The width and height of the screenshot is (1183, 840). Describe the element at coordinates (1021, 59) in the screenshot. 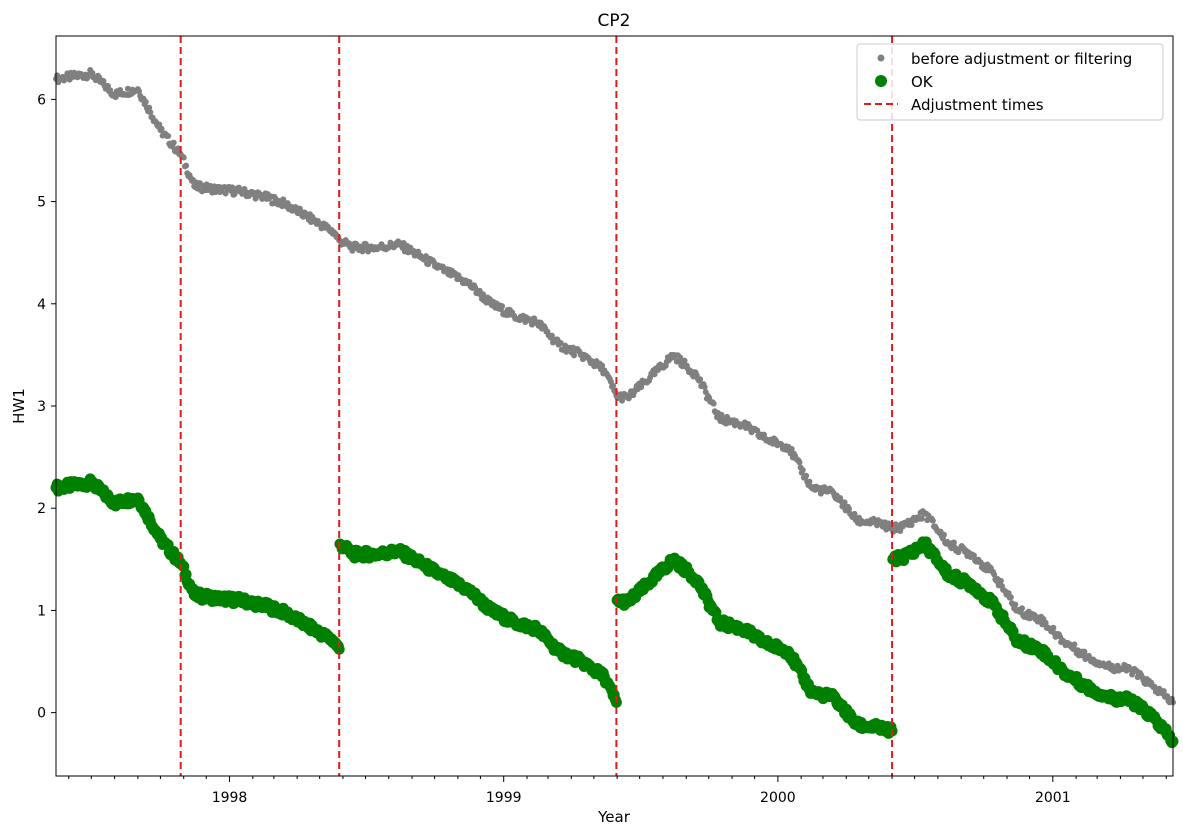

I see `legend-label-before: before adjustment or filtering` at that location.